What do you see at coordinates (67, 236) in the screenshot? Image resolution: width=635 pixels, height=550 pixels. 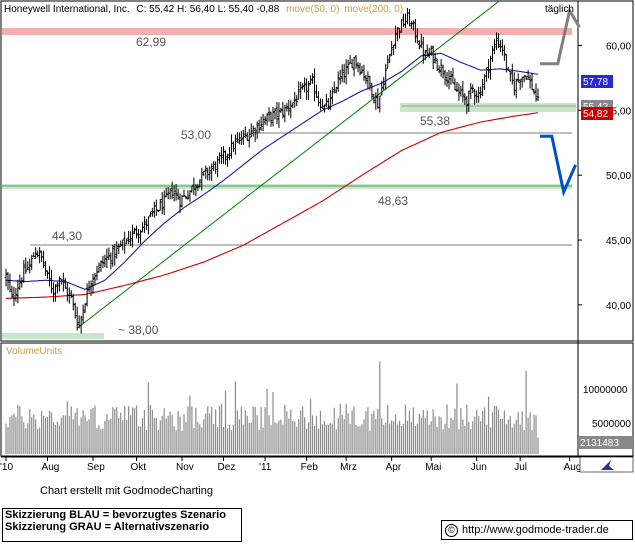 I see `level-label-4430: 44,30` at bounding box center [67, 236].